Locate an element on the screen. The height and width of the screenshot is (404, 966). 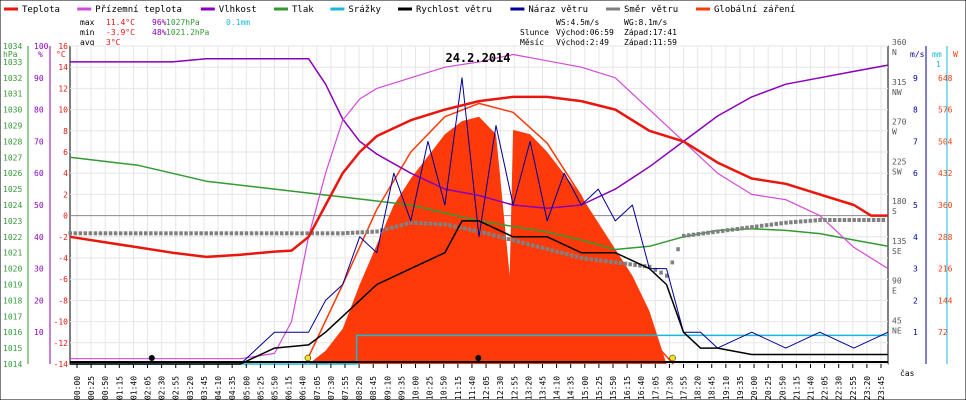
degc-tick-label: -10 is located at coordinates (61, 322).